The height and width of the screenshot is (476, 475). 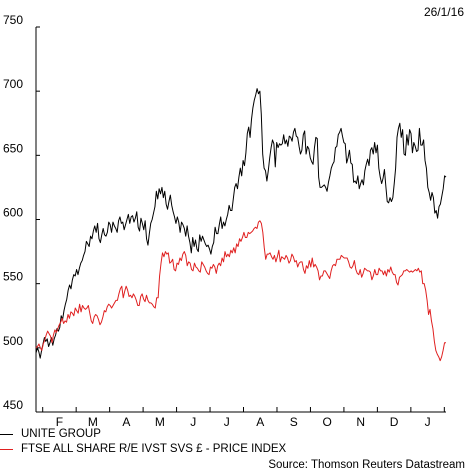 I want to click on legend-item-unite: UNITE GROUP, so click(x=50, y=434).